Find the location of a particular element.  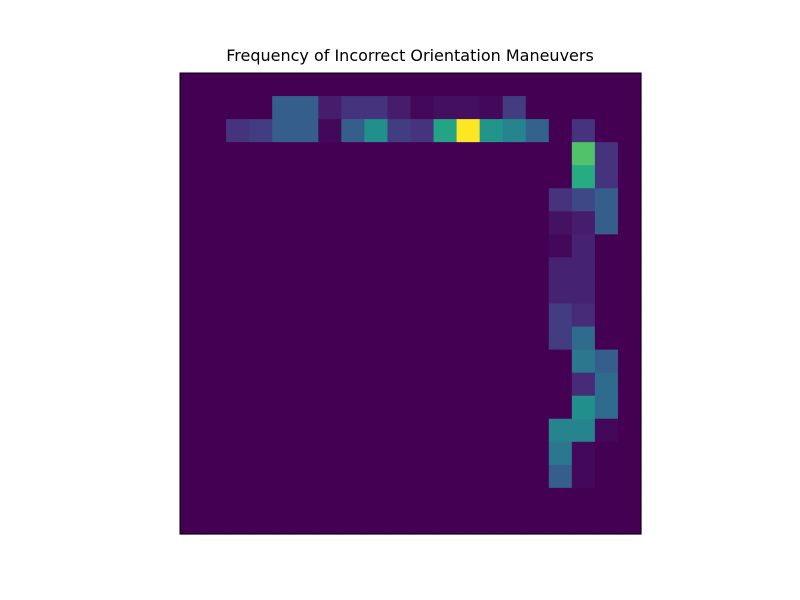

heatmap-cell-r4-c19 is located at coordinates (629, 177).